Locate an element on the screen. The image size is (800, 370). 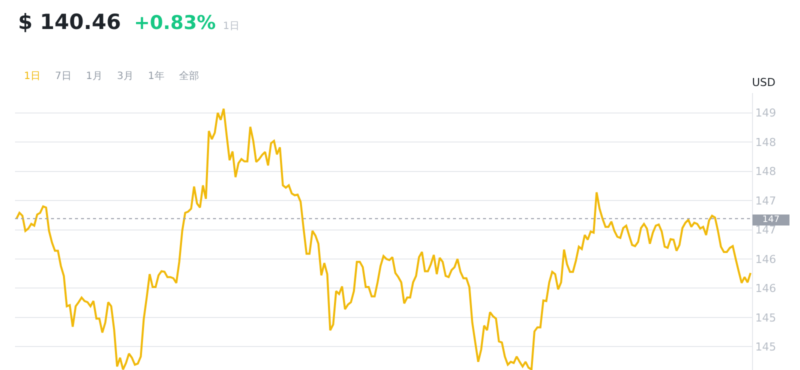
text: 7日 is located at coordinates (63, 76).